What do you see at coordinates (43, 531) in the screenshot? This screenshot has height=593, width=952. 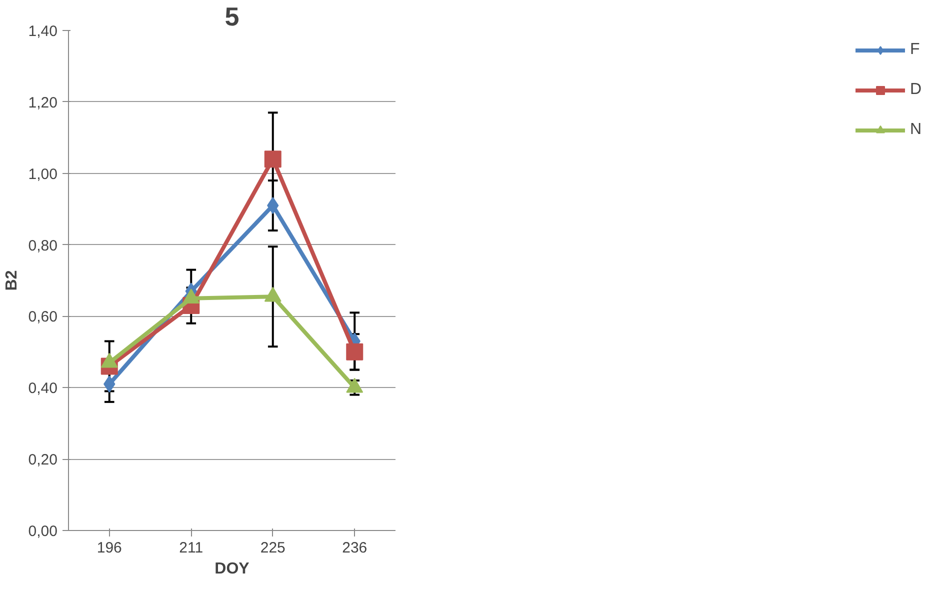 I see `y-tick-label: 0,00` at bounding box center [43, 531].